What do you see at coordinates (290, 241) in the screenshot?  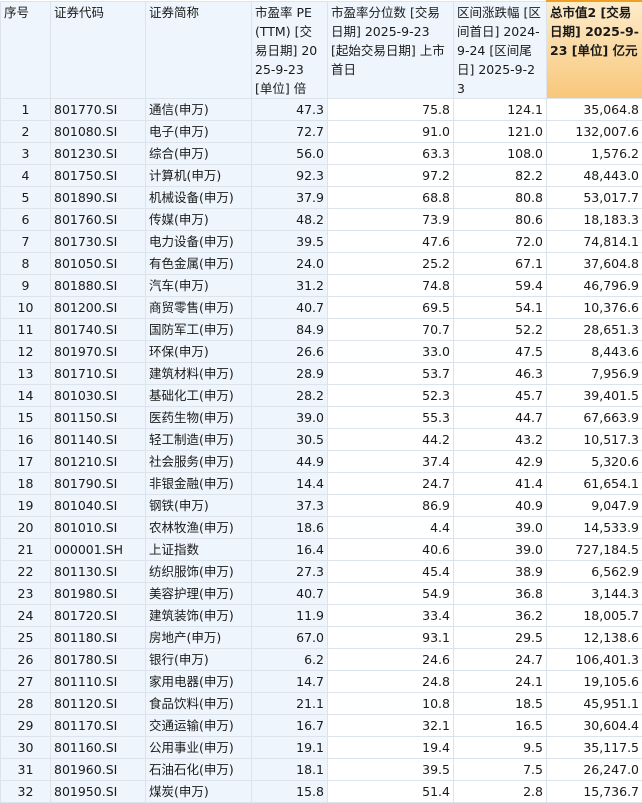 I see `cell-pe: 39.5` at bounding box center [290, 241].